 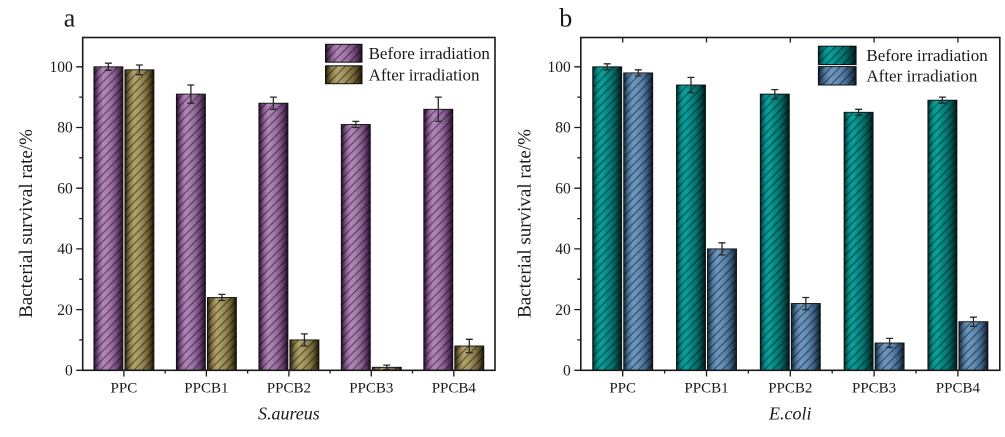 I want to click on svg-text: b, so click(x=565, y=17).